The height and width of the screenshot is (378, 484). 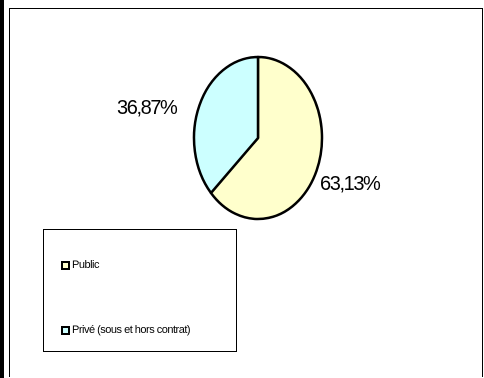 I want to click on window-left-edge, so click(x=2, y=189).